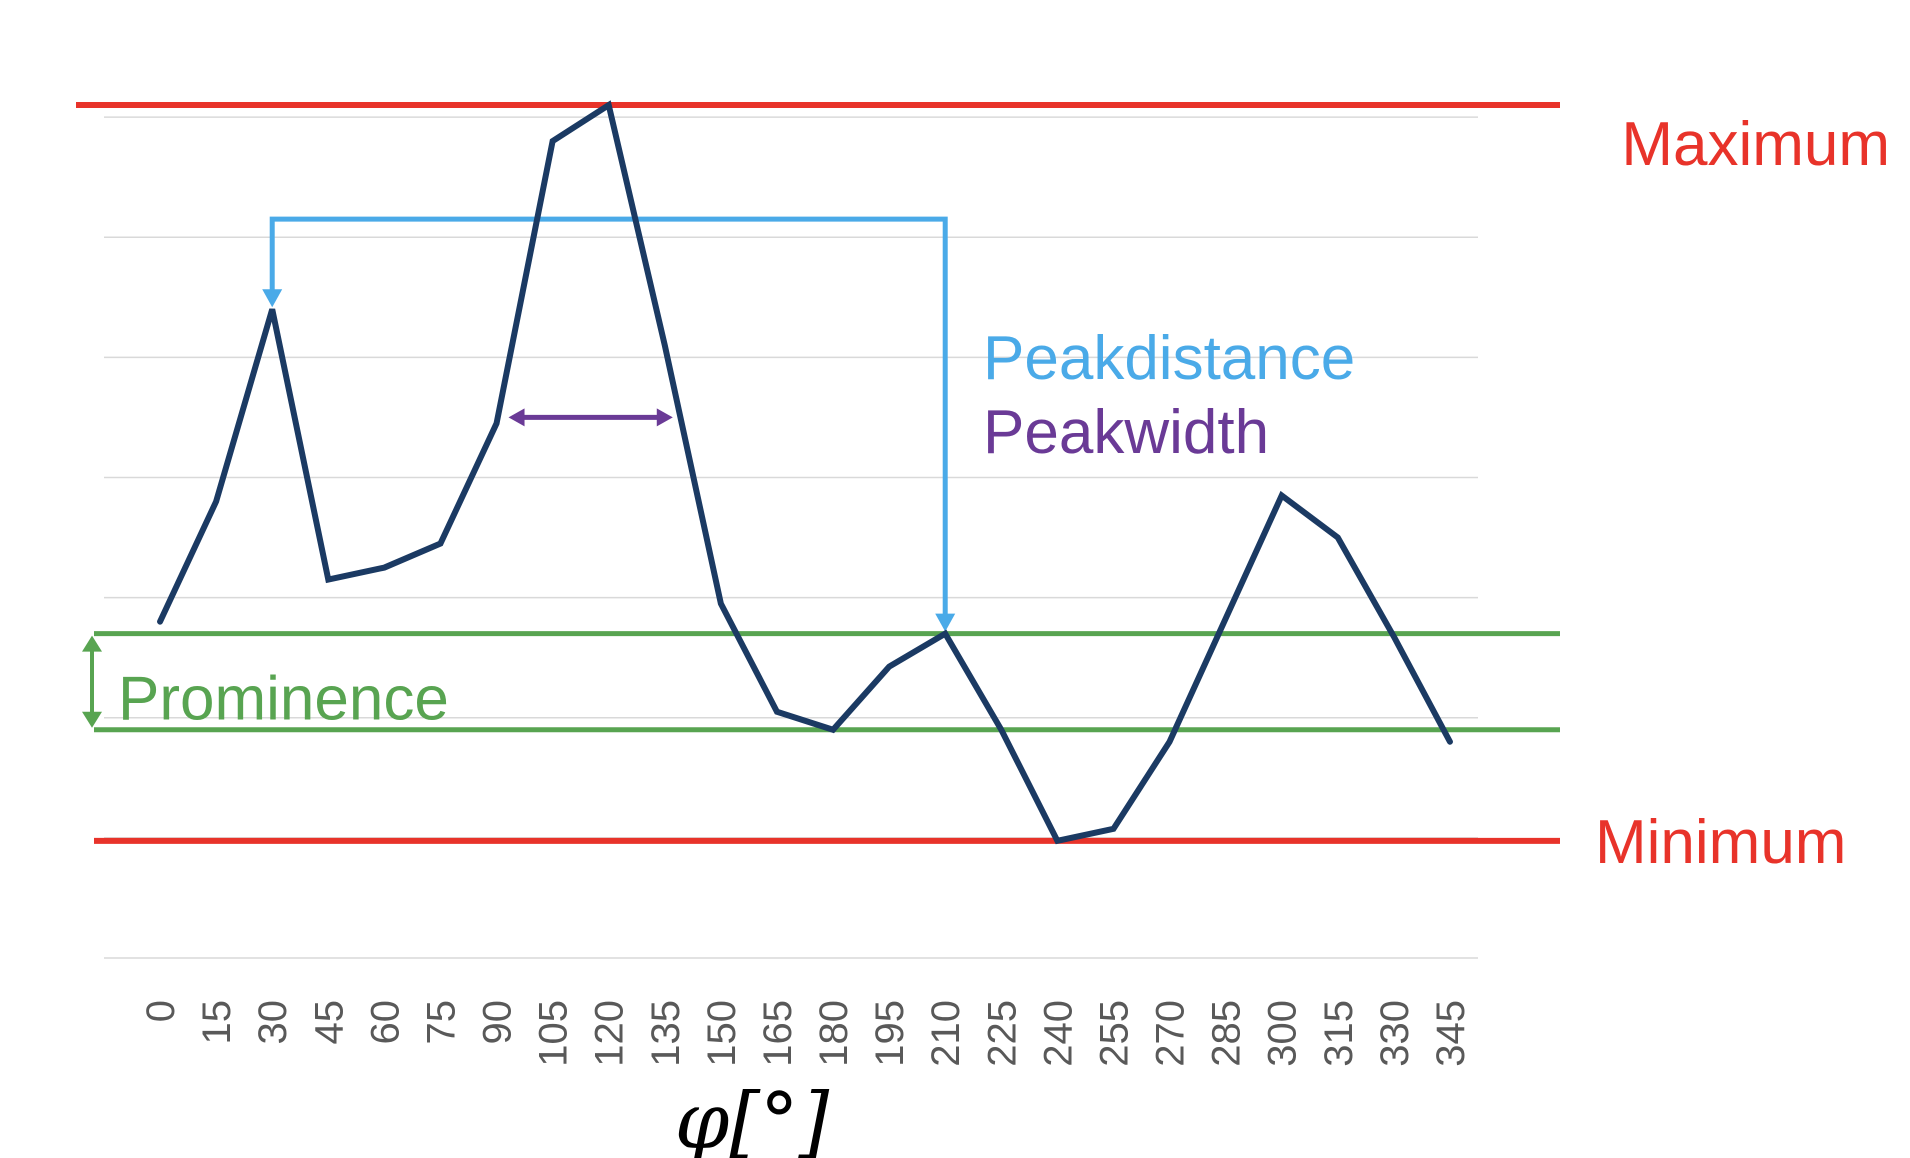  I want to click on x-tick-label: 165, so click(778, 1033).